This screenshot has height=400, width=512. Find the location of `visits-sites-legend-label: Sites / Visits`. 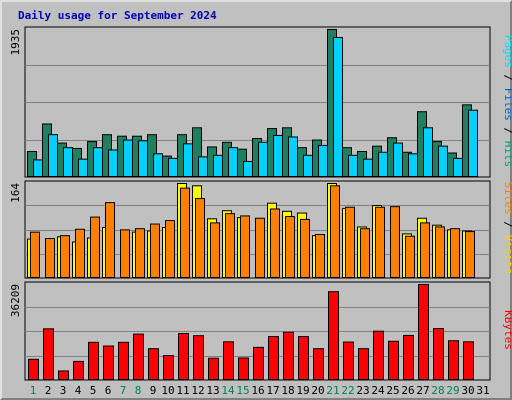

visits-sites-legend-label: Sites / Visits is located at coordinates (507, 228).